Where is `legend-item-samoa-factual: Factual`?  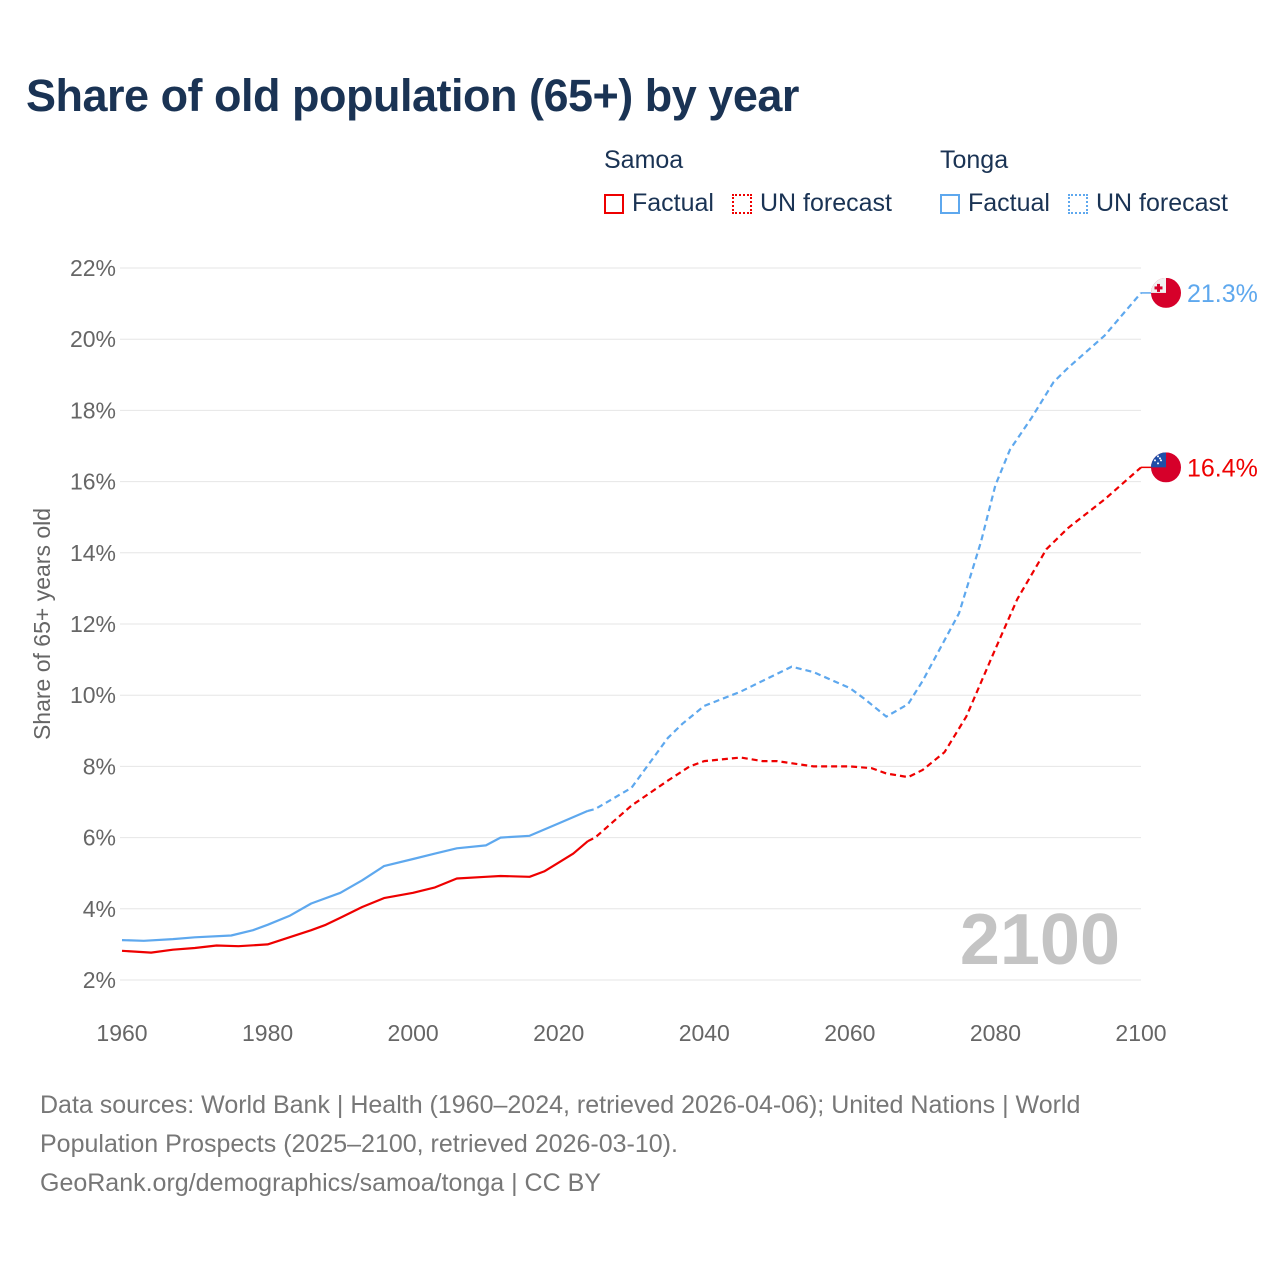 legend-item-samoa-factual: Factual is located at coordinates (659, 203).